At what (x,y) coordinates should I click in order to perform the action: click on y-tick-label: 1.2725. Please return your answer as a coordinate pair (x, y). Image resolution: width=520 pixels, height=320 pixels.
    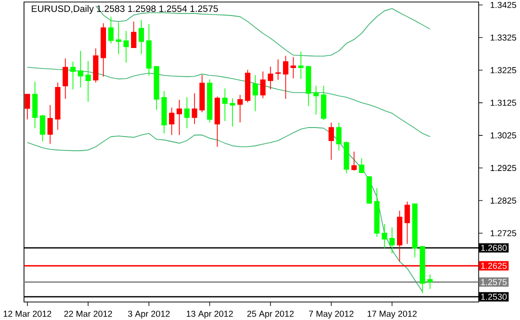
    Looking at the image, I should click on (503, 233).